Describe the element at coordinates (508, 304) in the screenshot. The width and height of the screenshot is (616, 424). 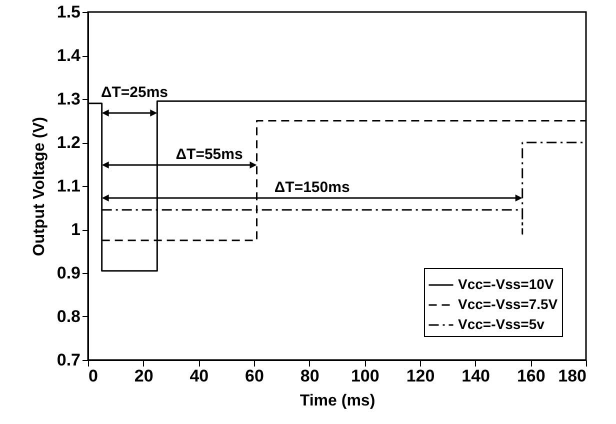
I see `legend-label: Vcc=-Vss=7.5V` at that location.